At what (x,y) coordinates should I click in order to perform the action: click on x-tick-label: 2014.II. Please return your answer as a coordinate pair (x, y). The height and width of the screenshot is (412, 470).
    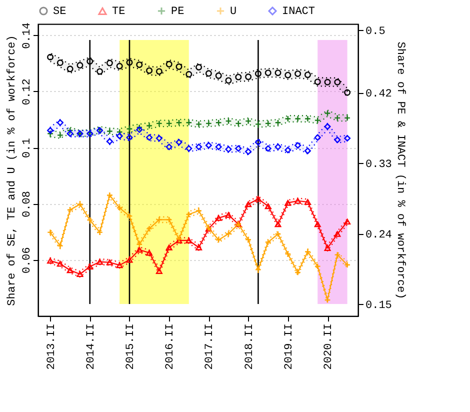
    Looking at the image, I should click on (91, 347).